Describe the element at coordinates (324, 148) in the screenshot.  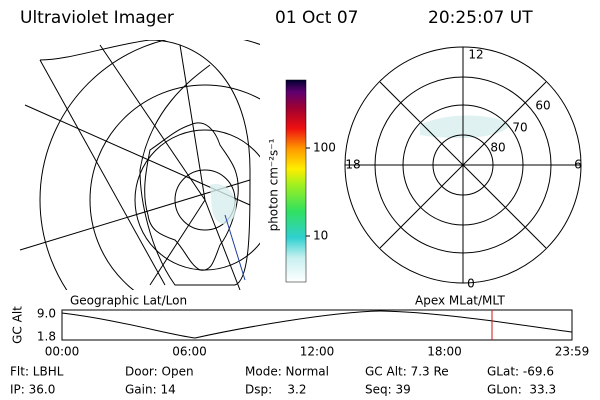
I see `colorbar-tick-label: 100` at that location.